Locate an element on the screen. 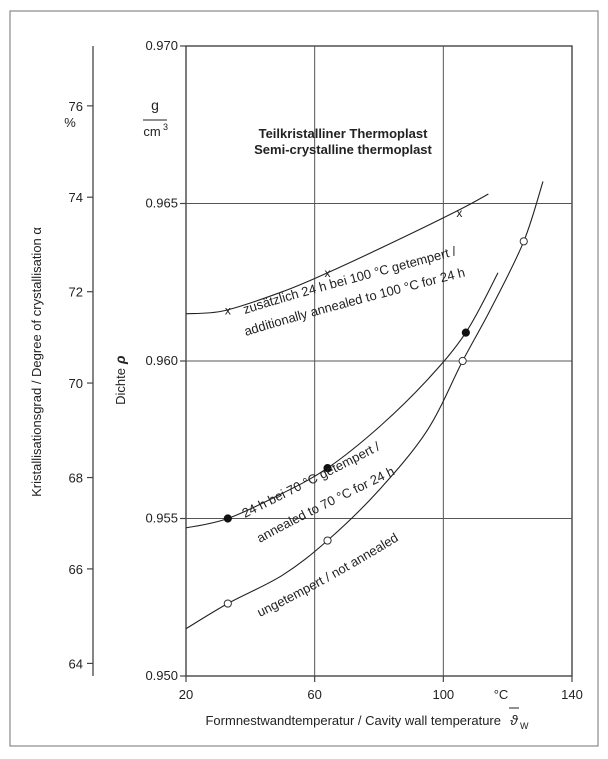 Image resolution: width=608 pixels, height=759 pixels. temperature-tick-label: 140 is located at coordinates (572, 694).